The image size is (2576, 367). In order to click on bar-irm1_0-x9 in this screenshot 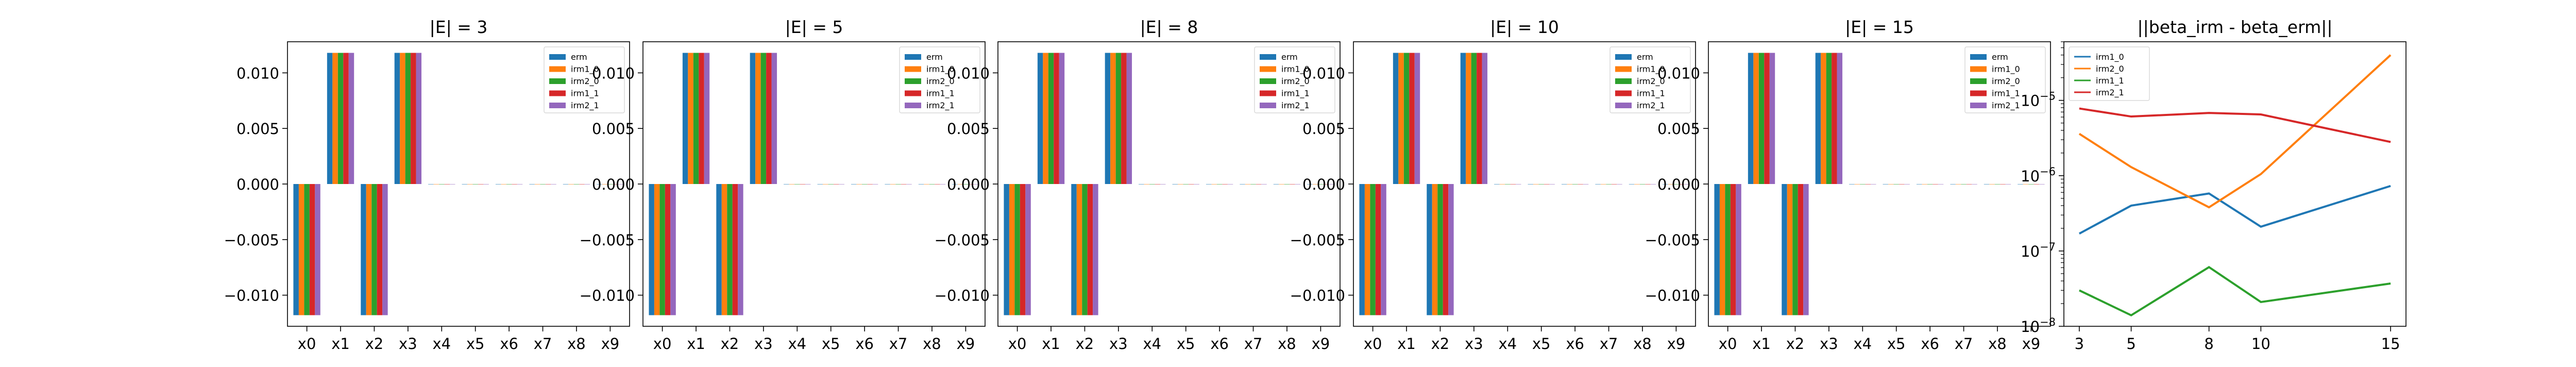, I will do `click(1671, 184)`.